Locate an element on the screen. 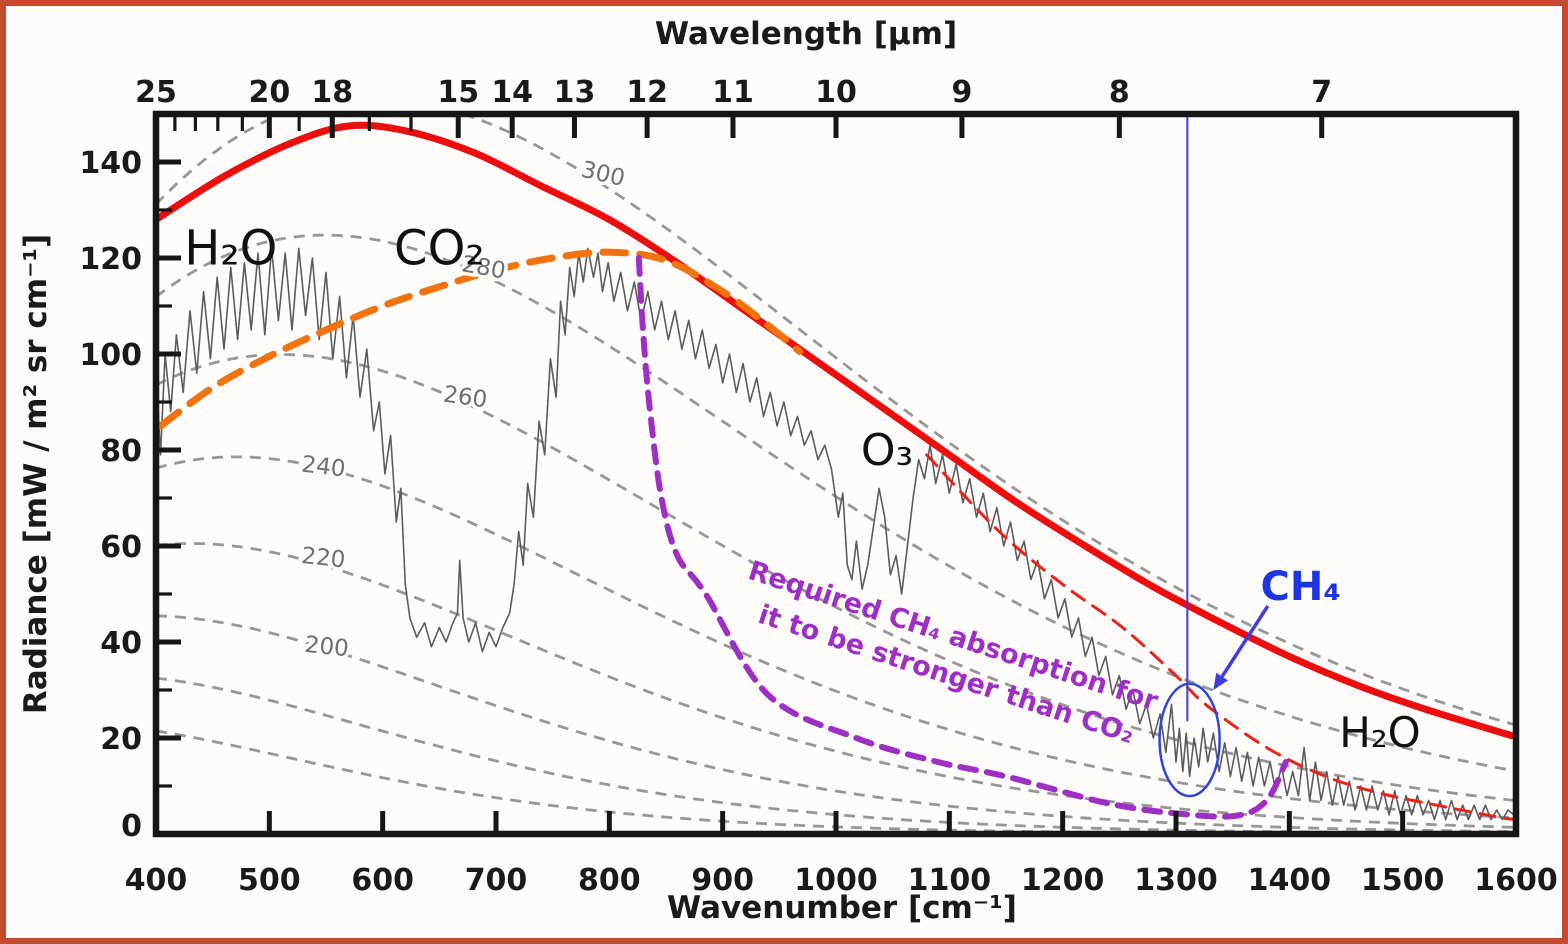 Image resolution: width=1568 pixels, height=944 pixels. bottom-tick-label: 1100 is located at coordinates (950, 880).